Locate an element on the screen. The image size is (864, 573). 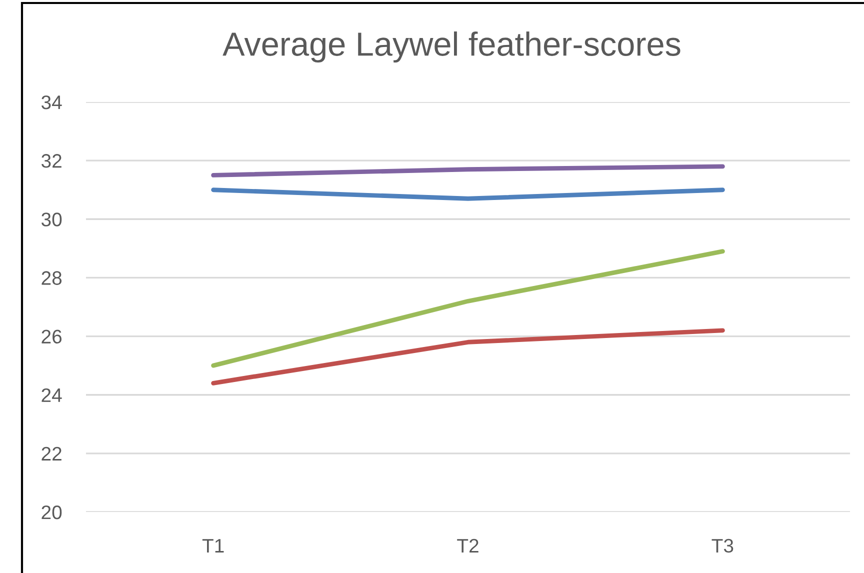
y-tick-label: 32 is located at coordinates (52, 161).